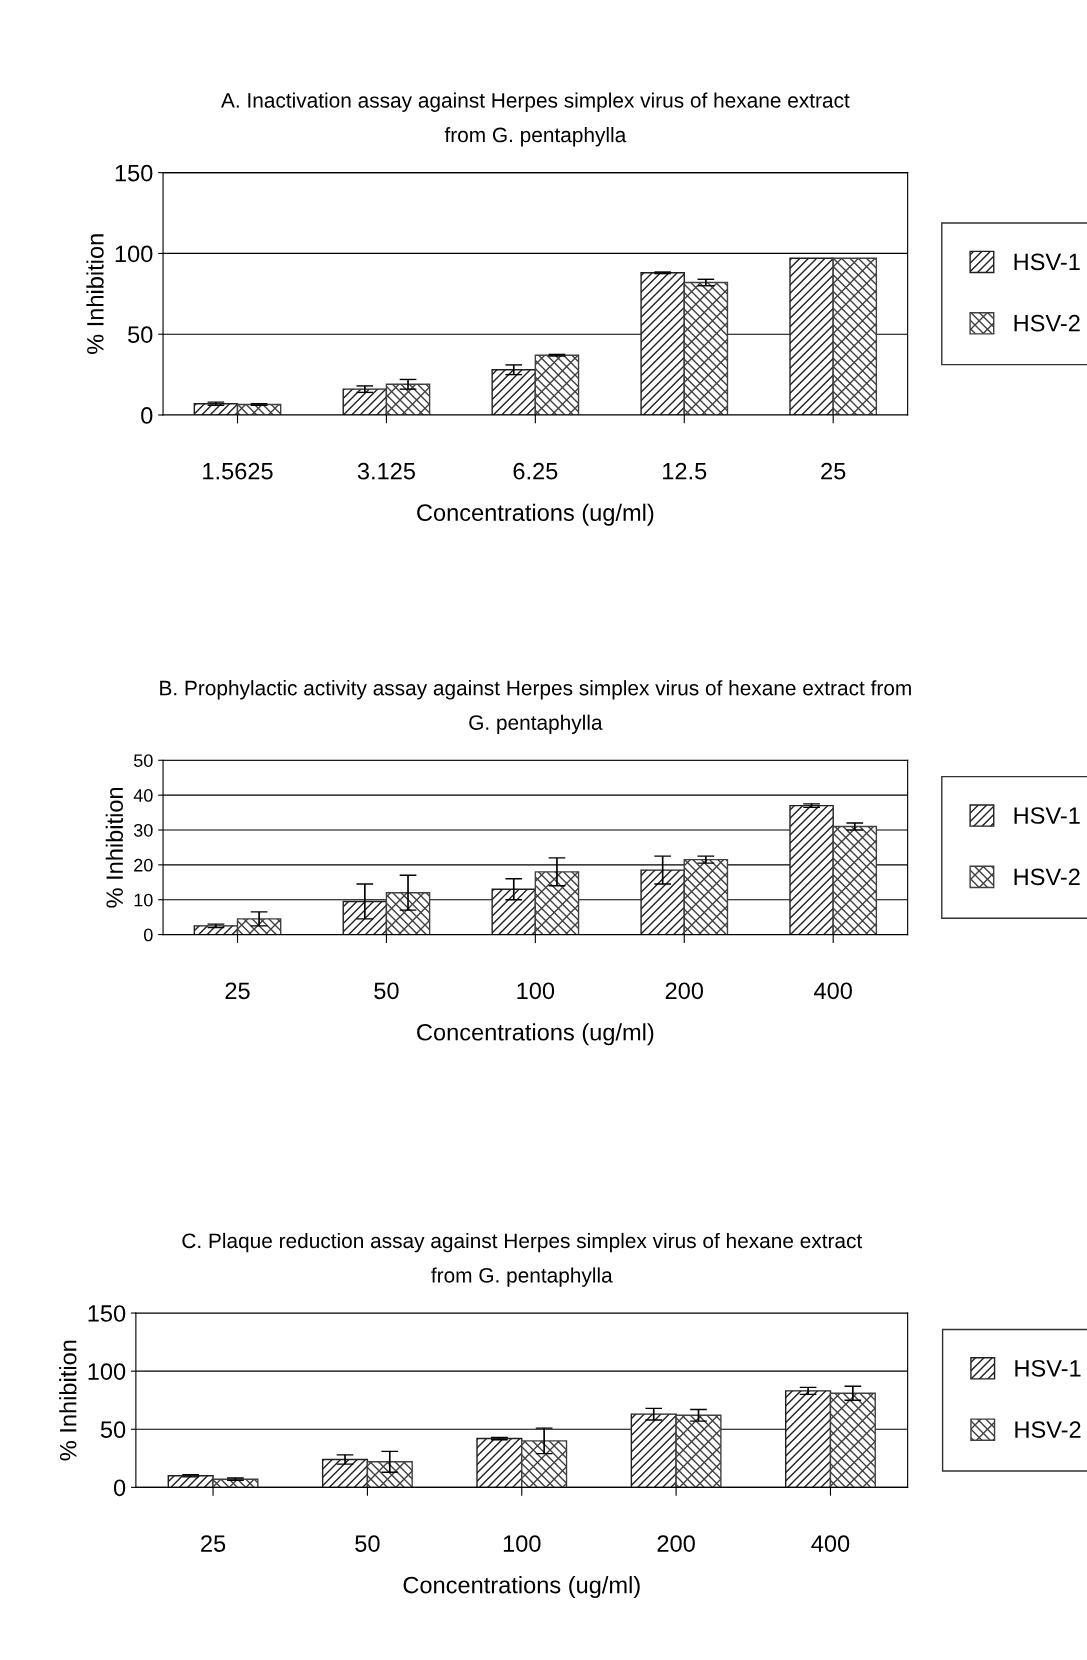  I want to click on x-tick-label: 12.5, so click(685, 471).